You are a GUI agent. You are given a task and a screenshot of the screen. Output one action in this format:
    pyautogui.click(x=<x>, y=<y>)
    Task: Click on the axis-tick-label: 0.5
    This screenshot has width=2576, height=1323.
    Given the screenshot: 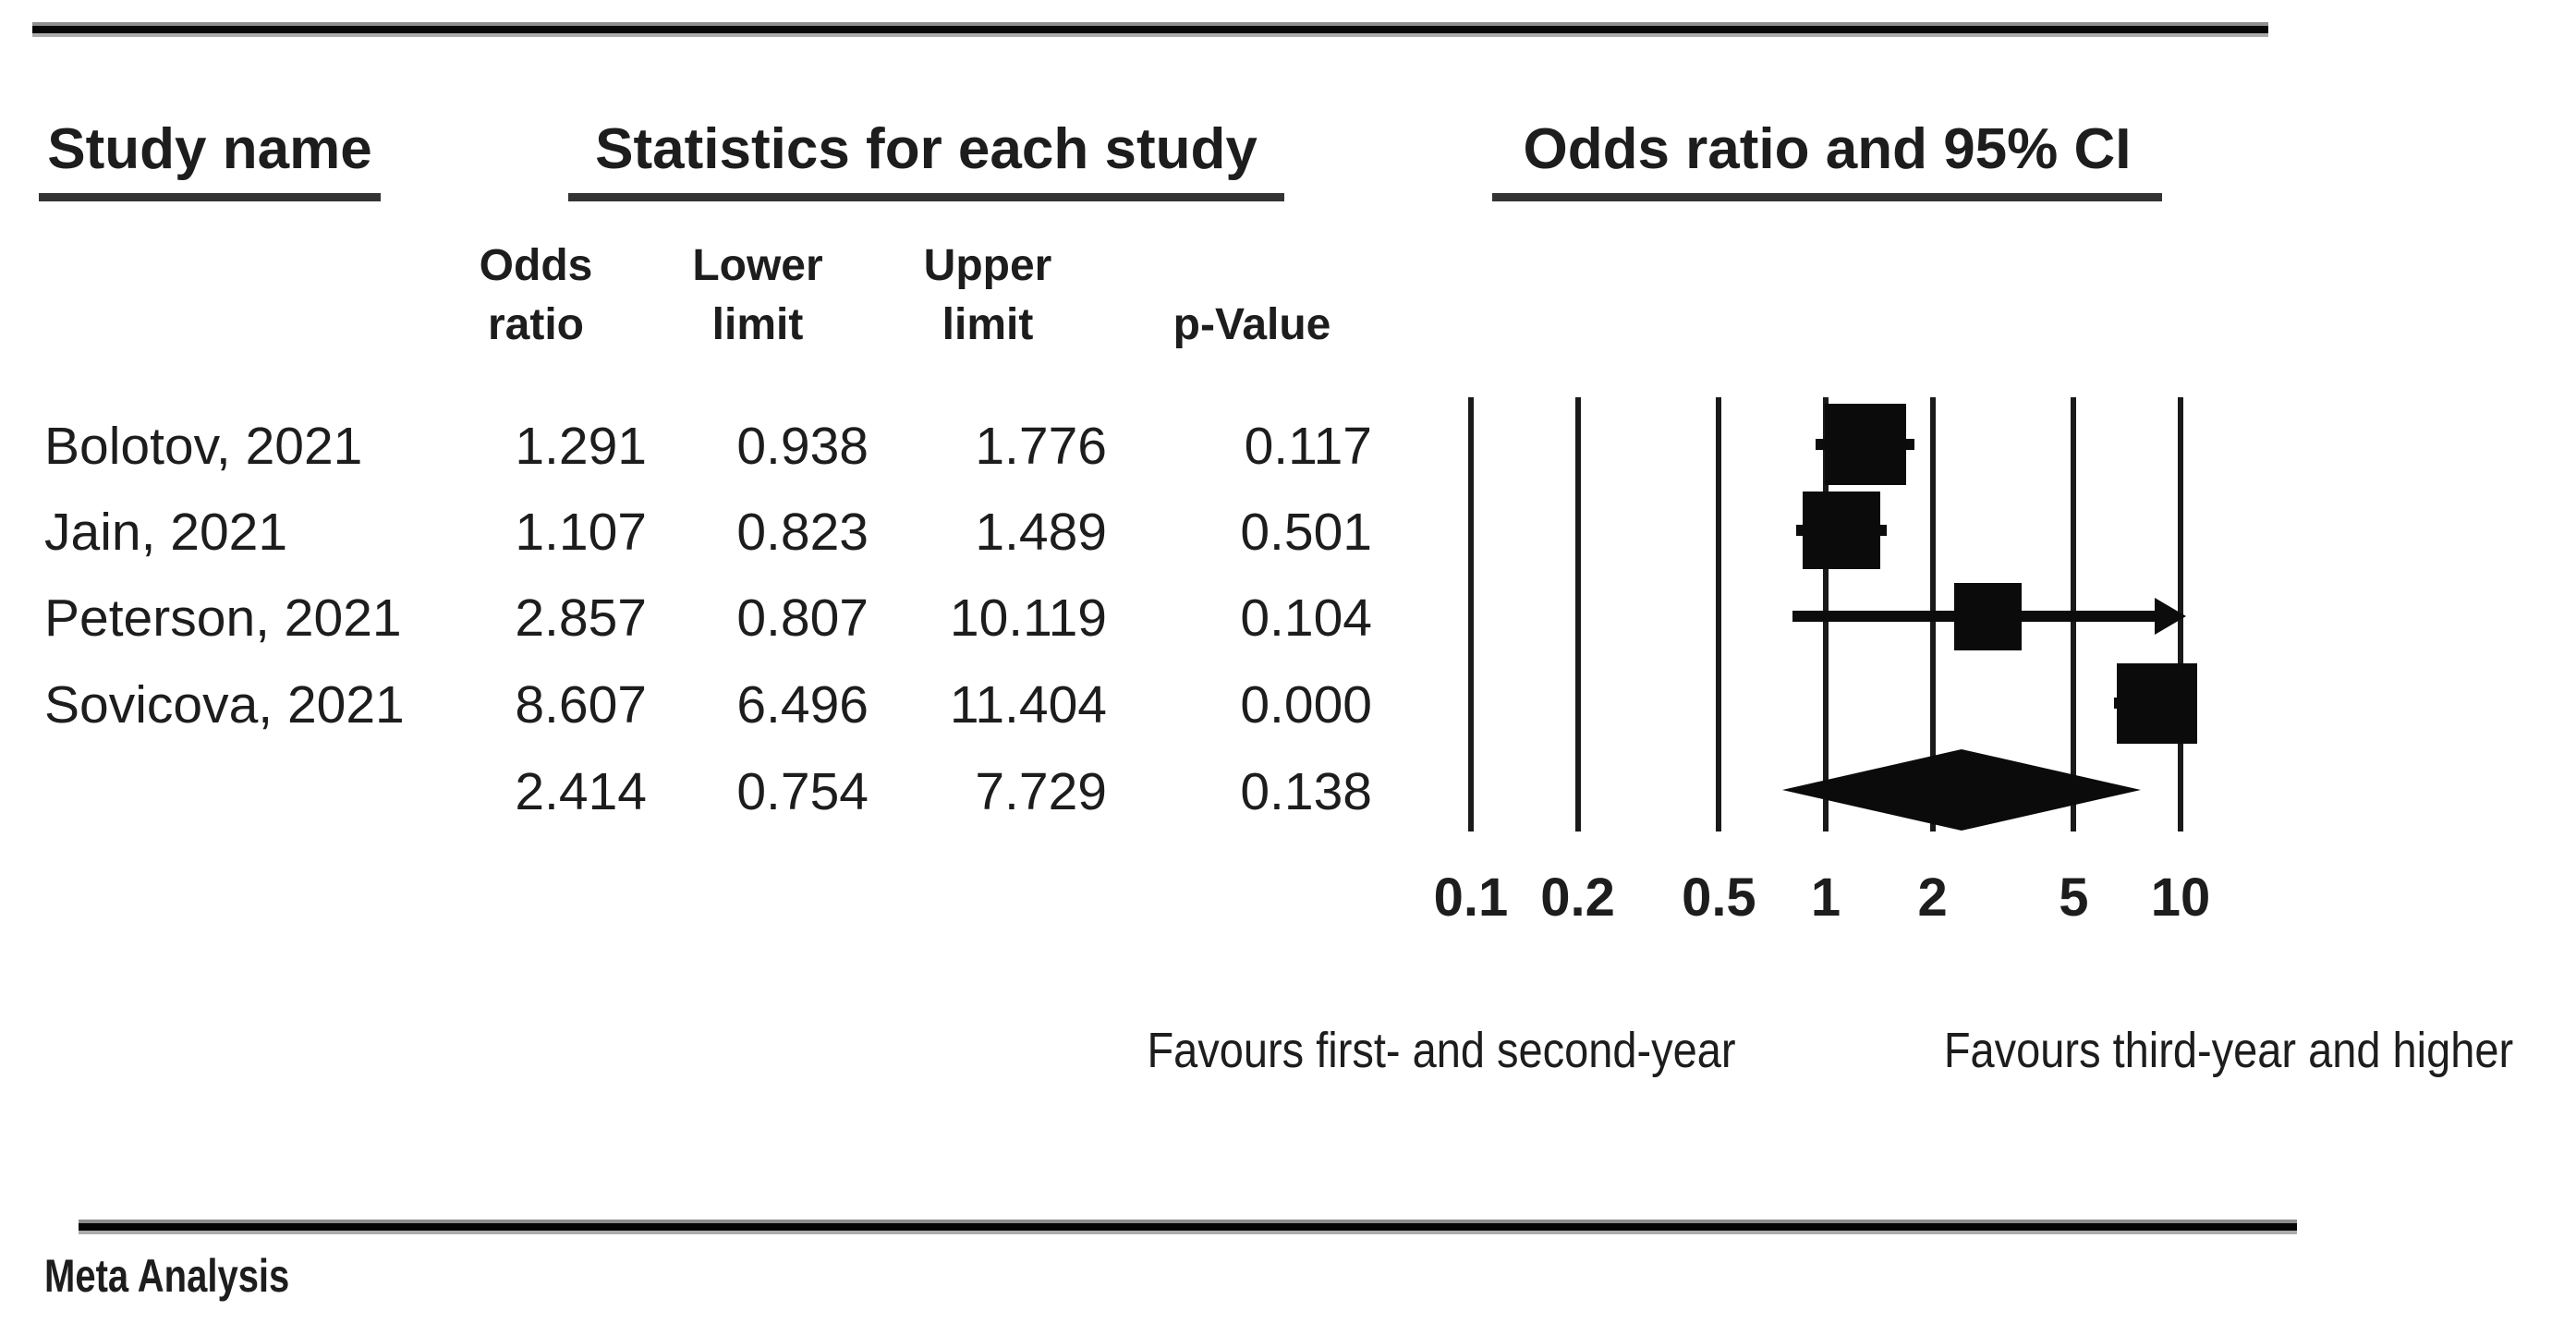 What is the action you would take?
    pyautogui.click(x=1719, y=898)
    